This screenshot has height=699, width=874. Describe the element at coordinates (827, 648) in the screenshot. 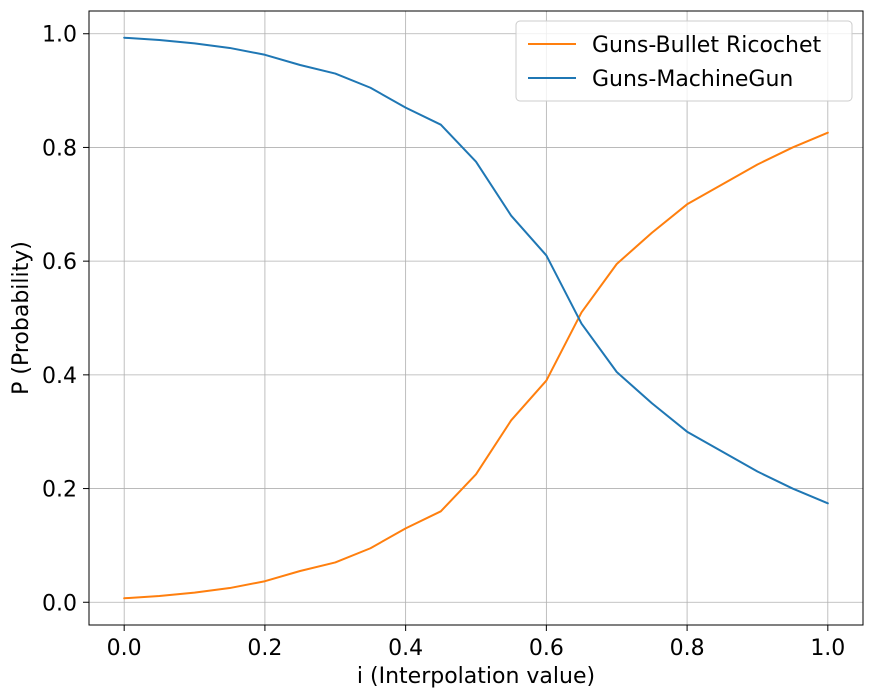

I see `x-tick-label: 1.0` at that location.